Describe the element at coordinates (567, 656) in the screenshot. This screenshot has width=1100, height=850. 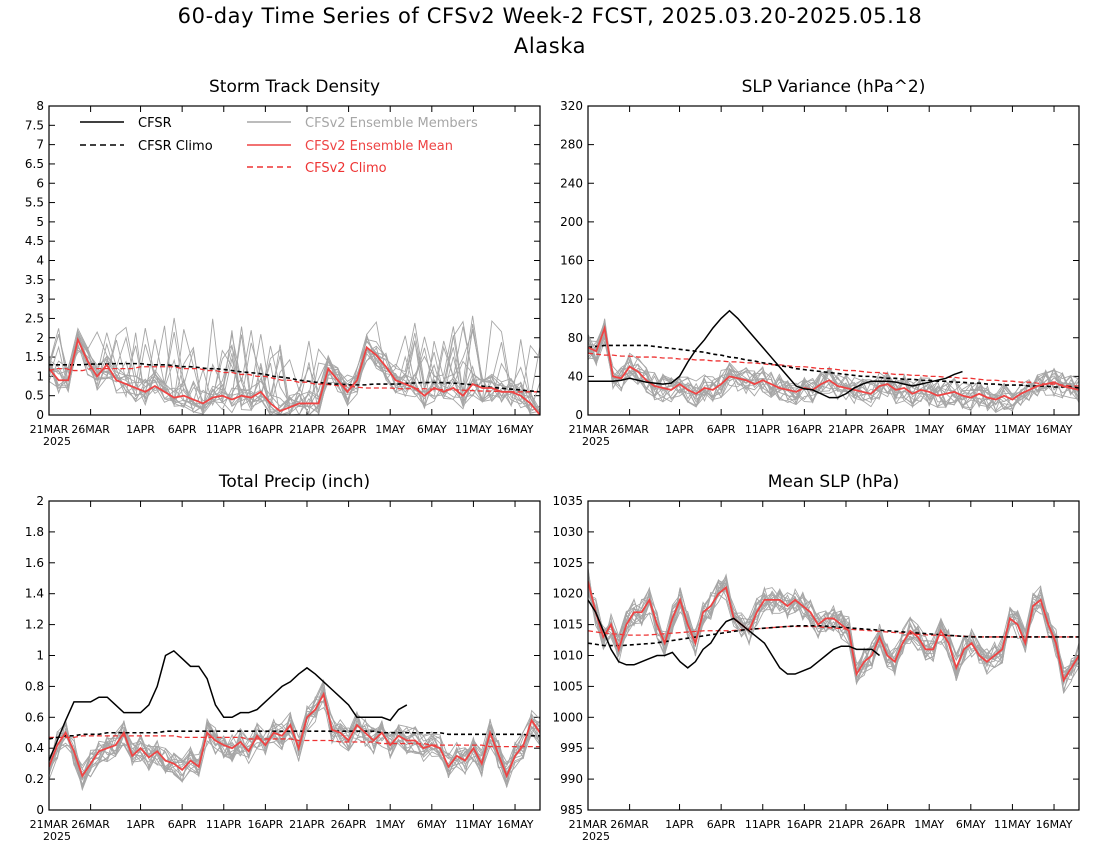
I see `y-tick-label: 1010` at that location.